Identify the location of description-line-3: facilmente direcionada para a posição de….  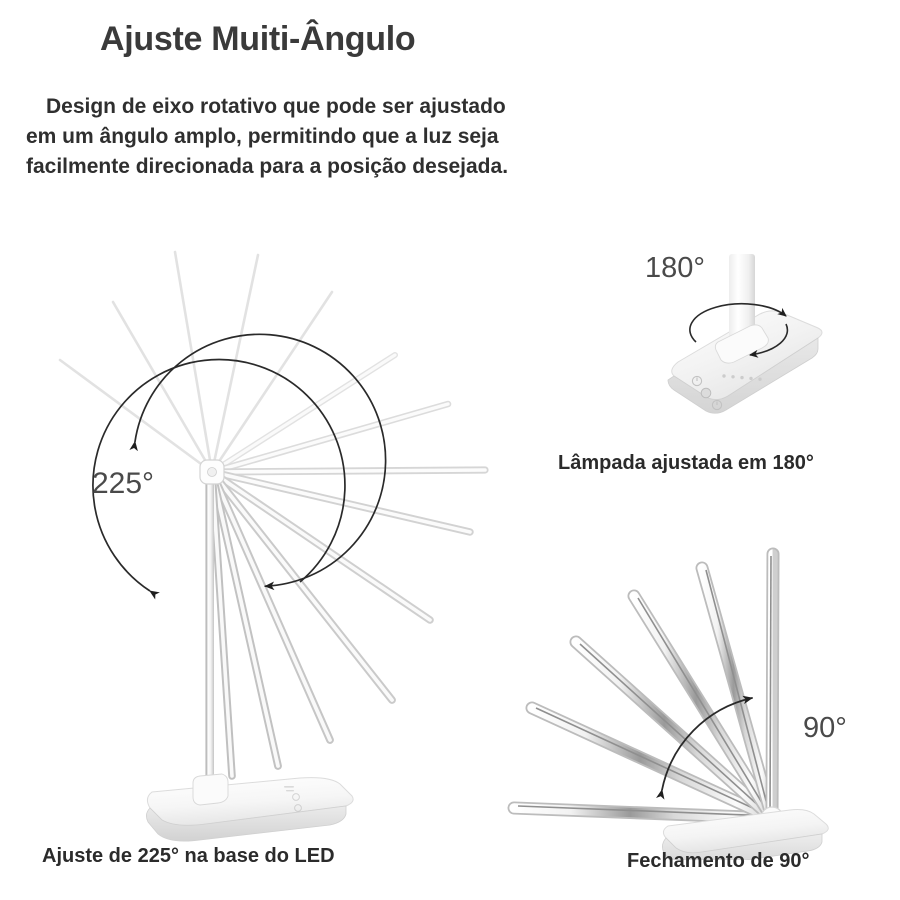
(267, 166).